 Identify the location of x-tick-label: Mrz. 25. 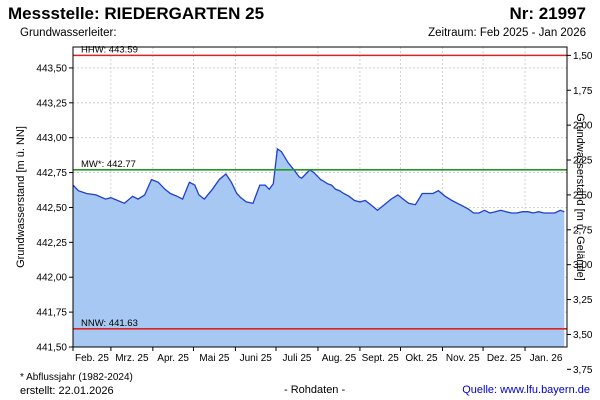
(132, 358).